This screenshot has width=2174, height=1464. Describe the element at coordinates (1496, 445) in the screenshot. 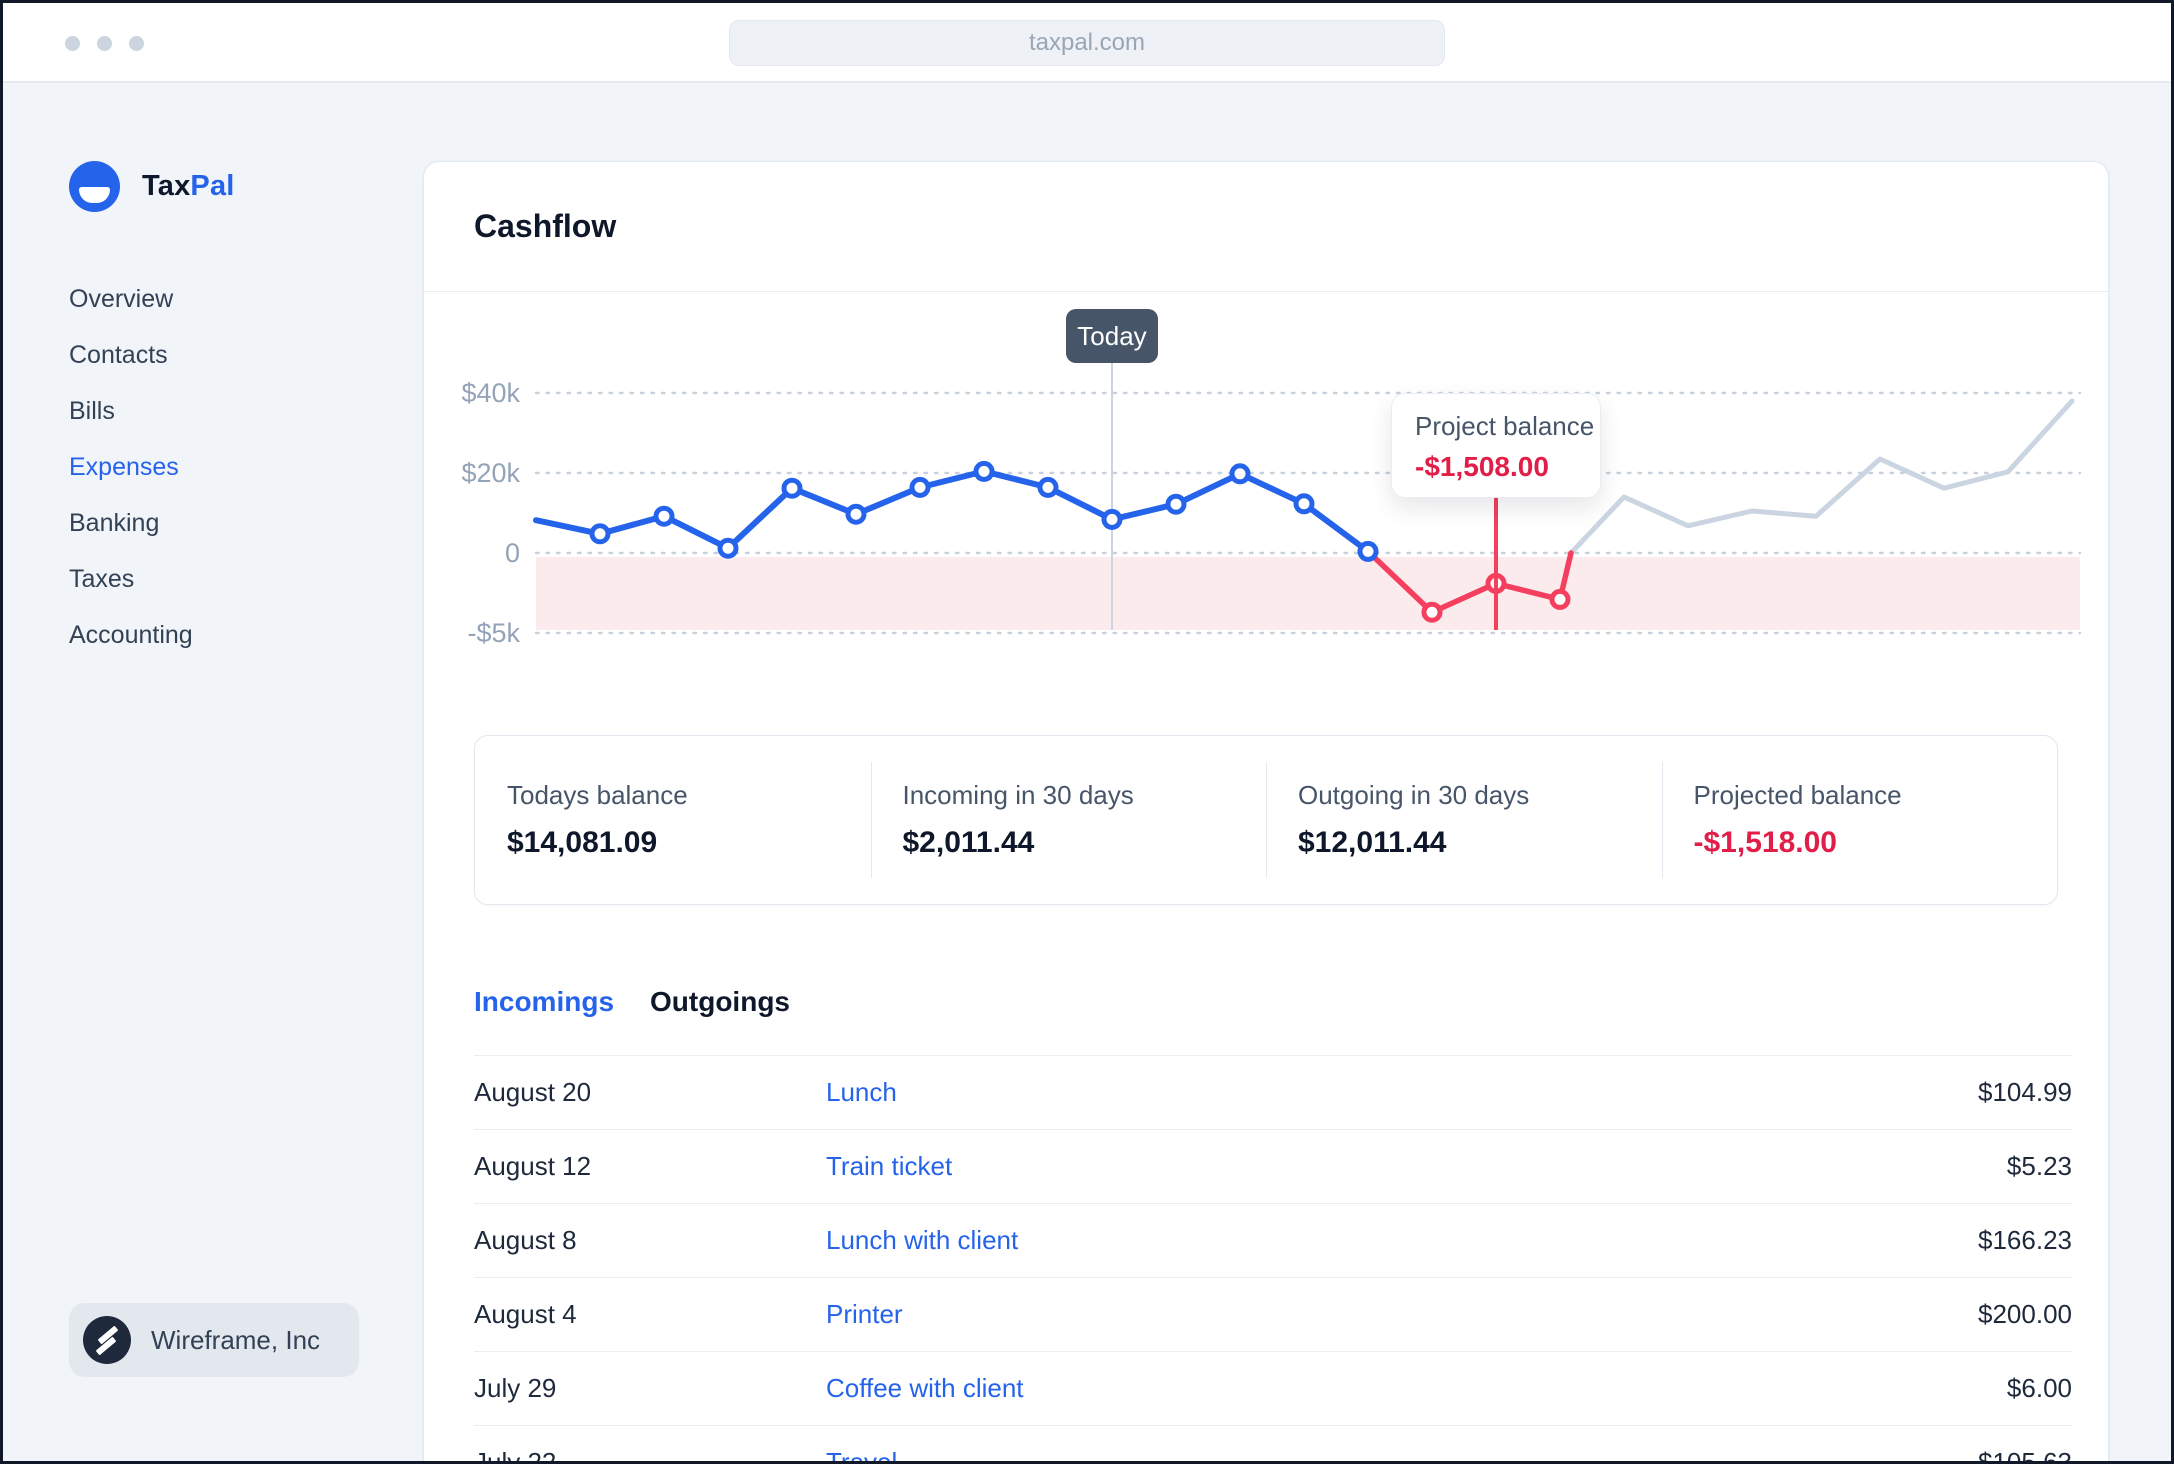

I see `project-balance-tooltip: Project balance -$1,508.00` at that location.